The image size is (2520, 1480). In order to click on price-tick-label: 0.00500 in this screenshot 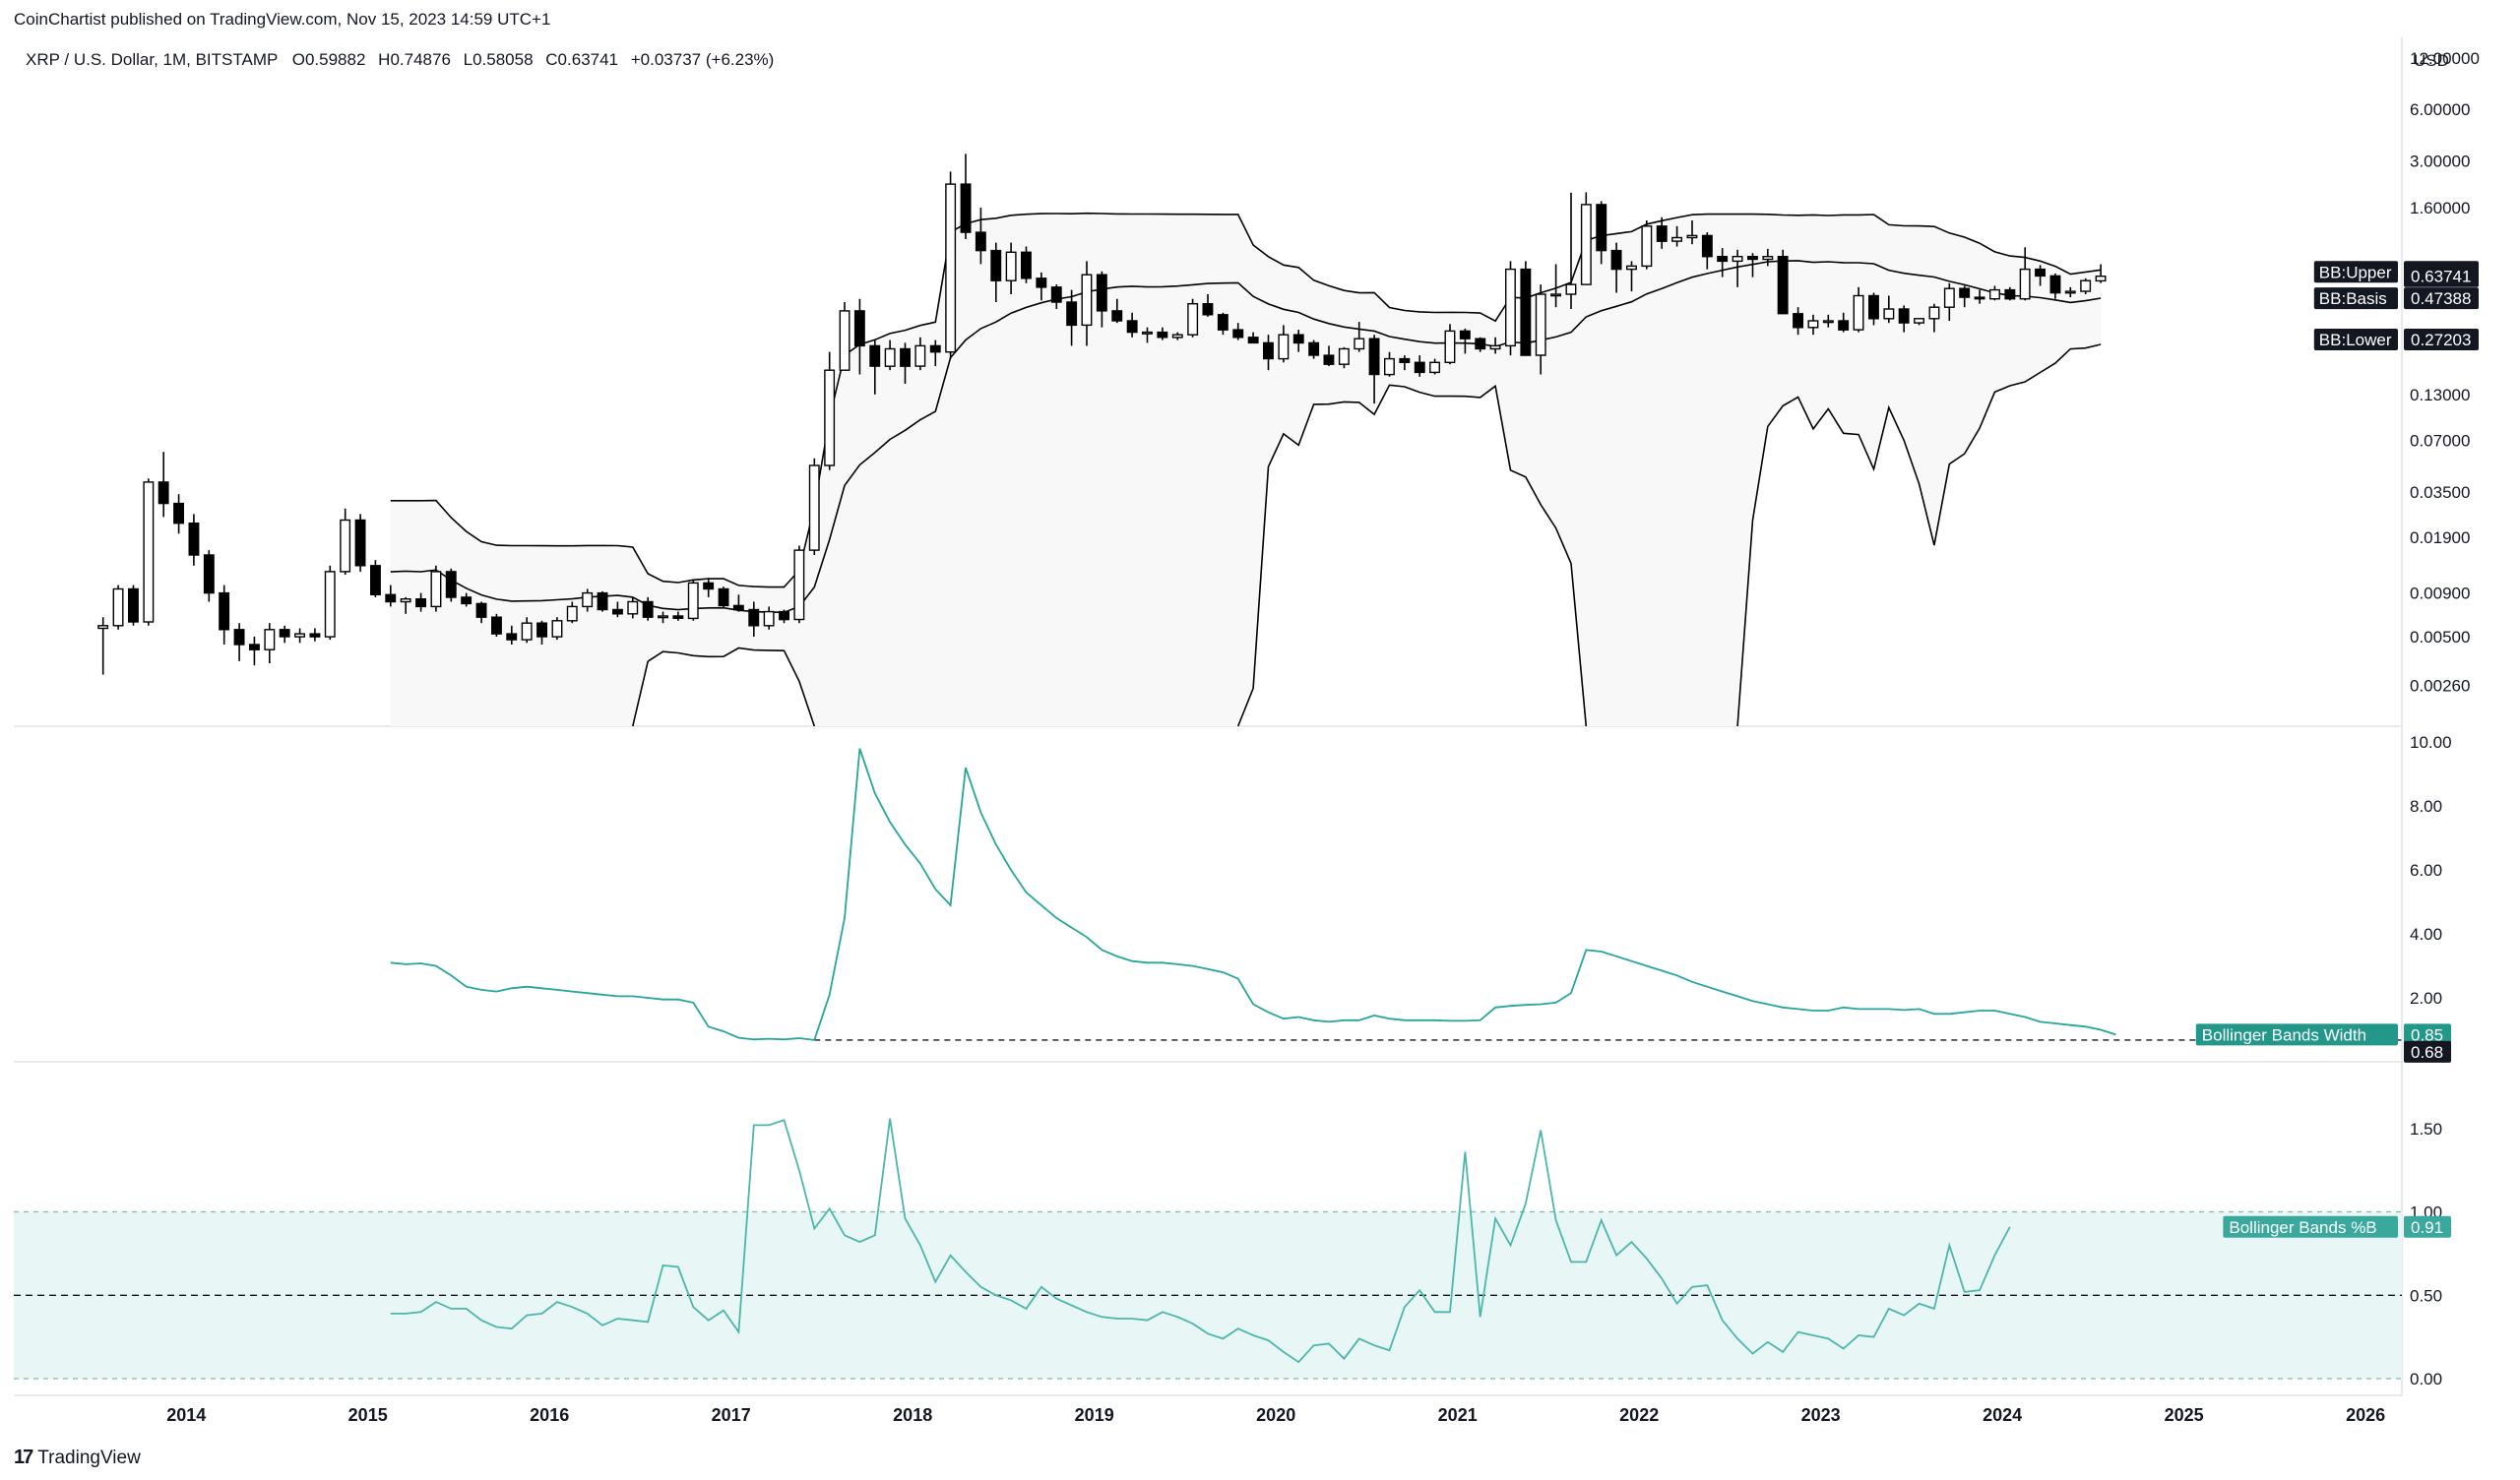, I will do `click(2440, 638)`.